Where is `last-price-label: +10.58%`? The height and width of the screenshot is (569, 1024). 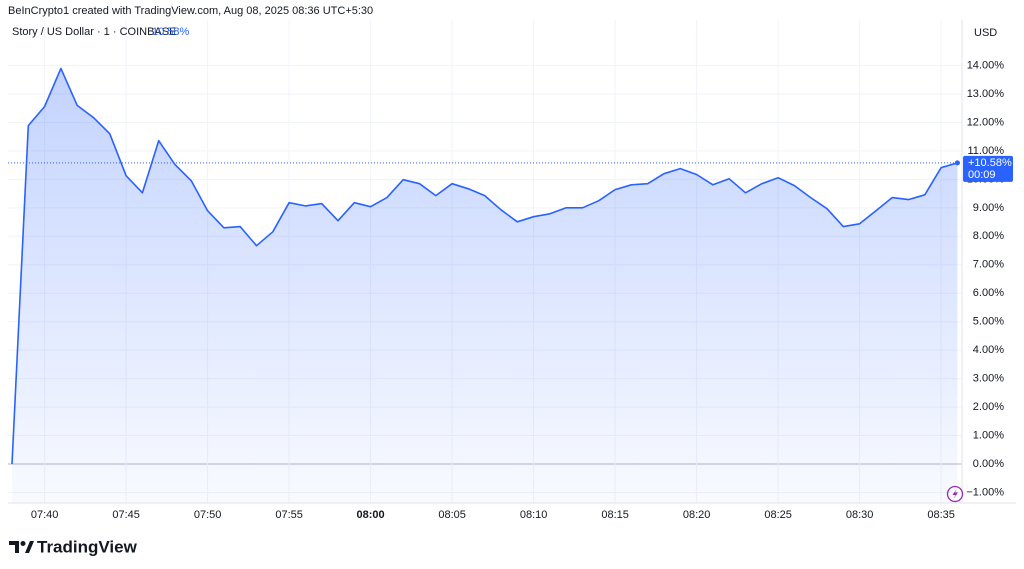
last-price-label: +10.58% is located at coordinates (990, 163).